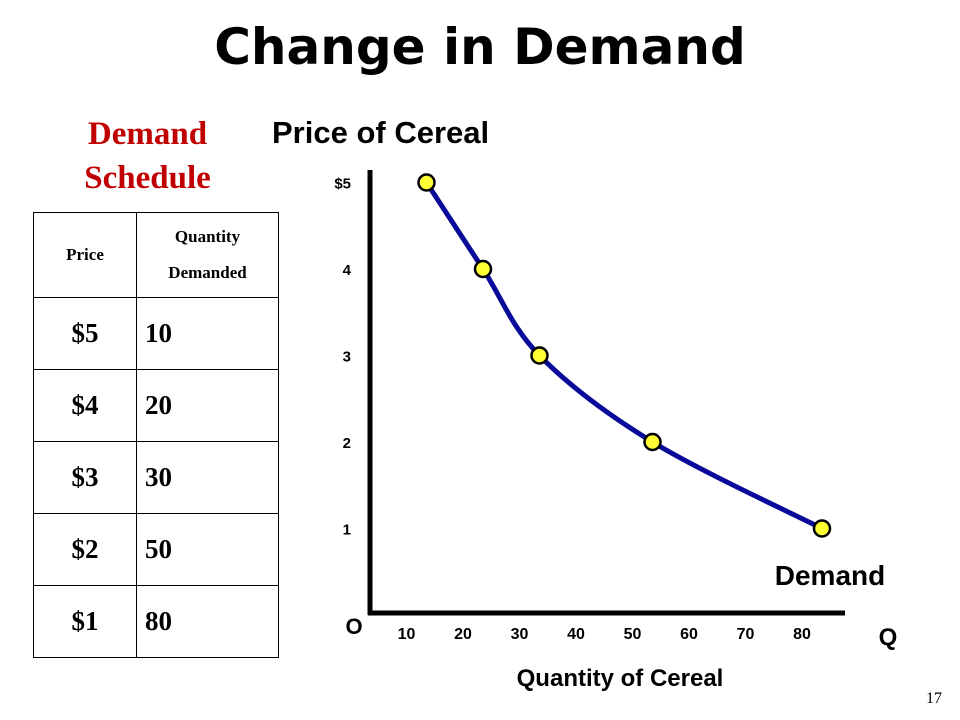 The image size is (960, 720). Describe the element at coordinates (934, 698) in the screenshot. I see `page-number: 17` at that location.